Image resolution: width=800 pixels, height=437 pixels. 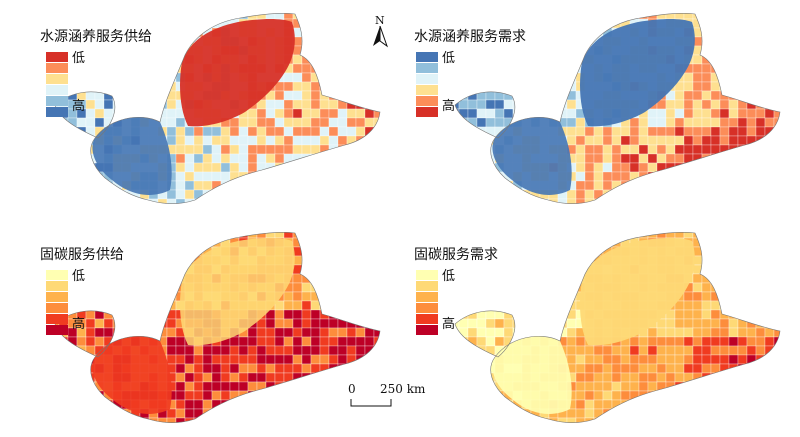 What do you see at coordinates (449, 324) in the screenshot?
I see `legend-high-label: 高` at bounding box center [449, 324].